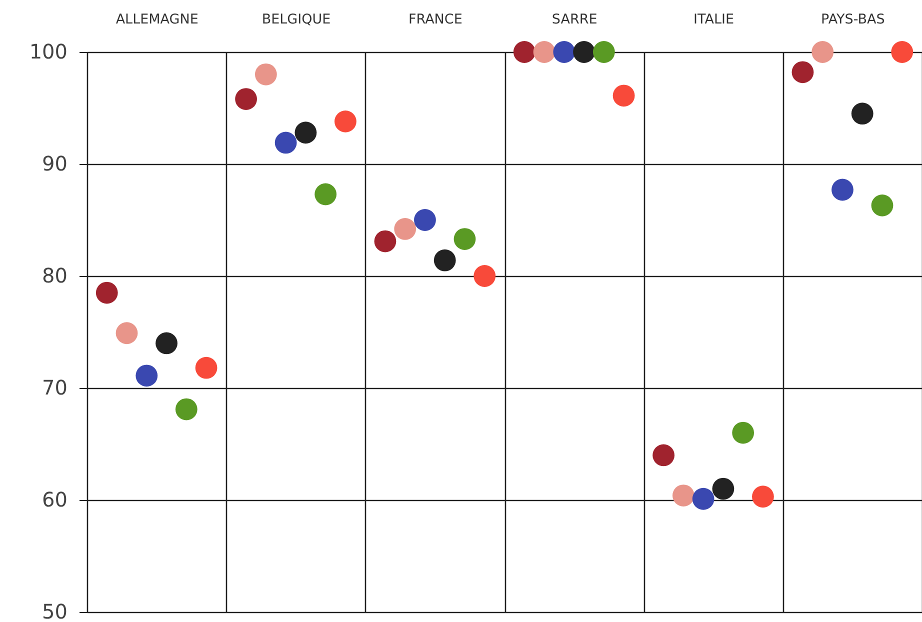 The width and height of the screenshot is (922, 622). What do you see at coordinates (714, 20) in the screenshot?
I see `x-tick-label: ITALIE` at bounding box center [714, 20].